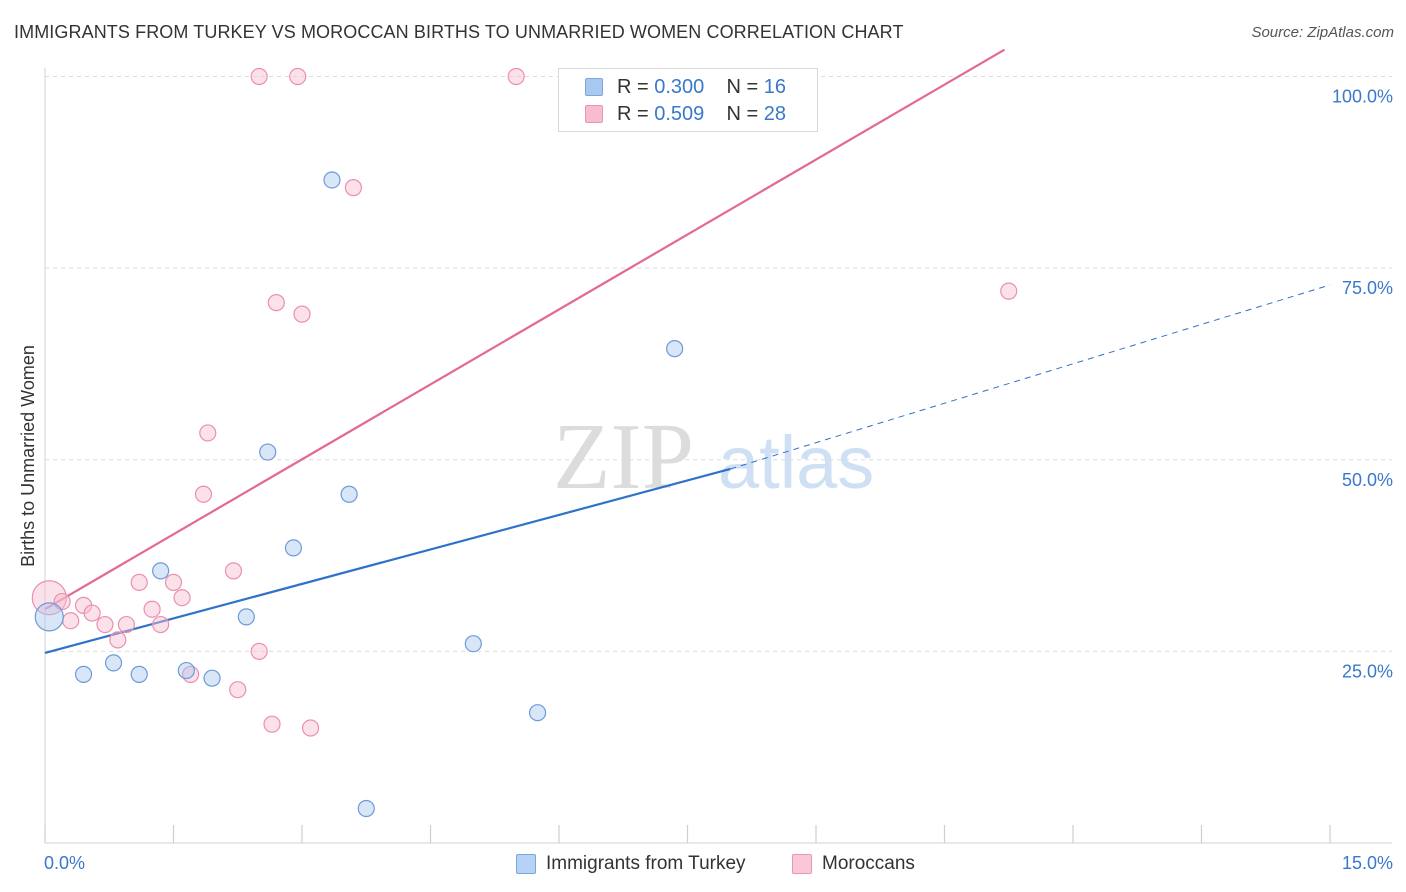  Describe the element at coordinates (713, 457) in the screenshot. I see `watermark: ZIP atlas` at that location.